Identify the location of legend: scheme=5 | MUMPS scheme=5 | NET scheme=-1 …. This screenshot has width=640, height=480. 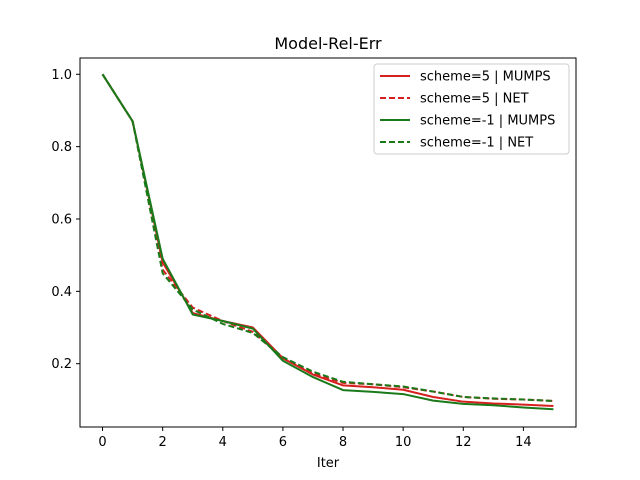
(471, 109).